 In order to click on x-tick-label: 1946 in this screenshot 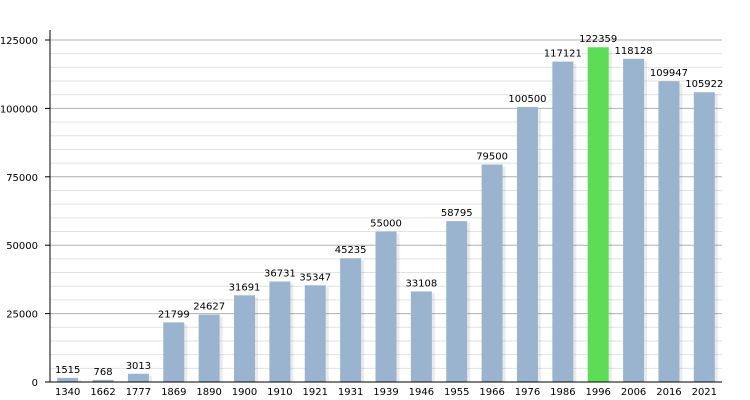, I will do `click(421, 392)`.